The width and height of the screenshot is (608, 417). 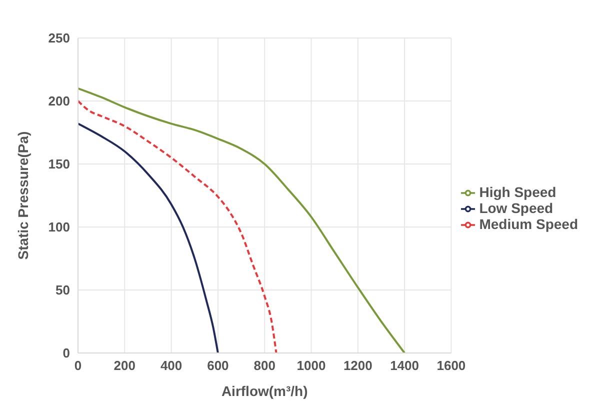 I want to click on x-tick-label: 1600, so click(x=451, y=366).